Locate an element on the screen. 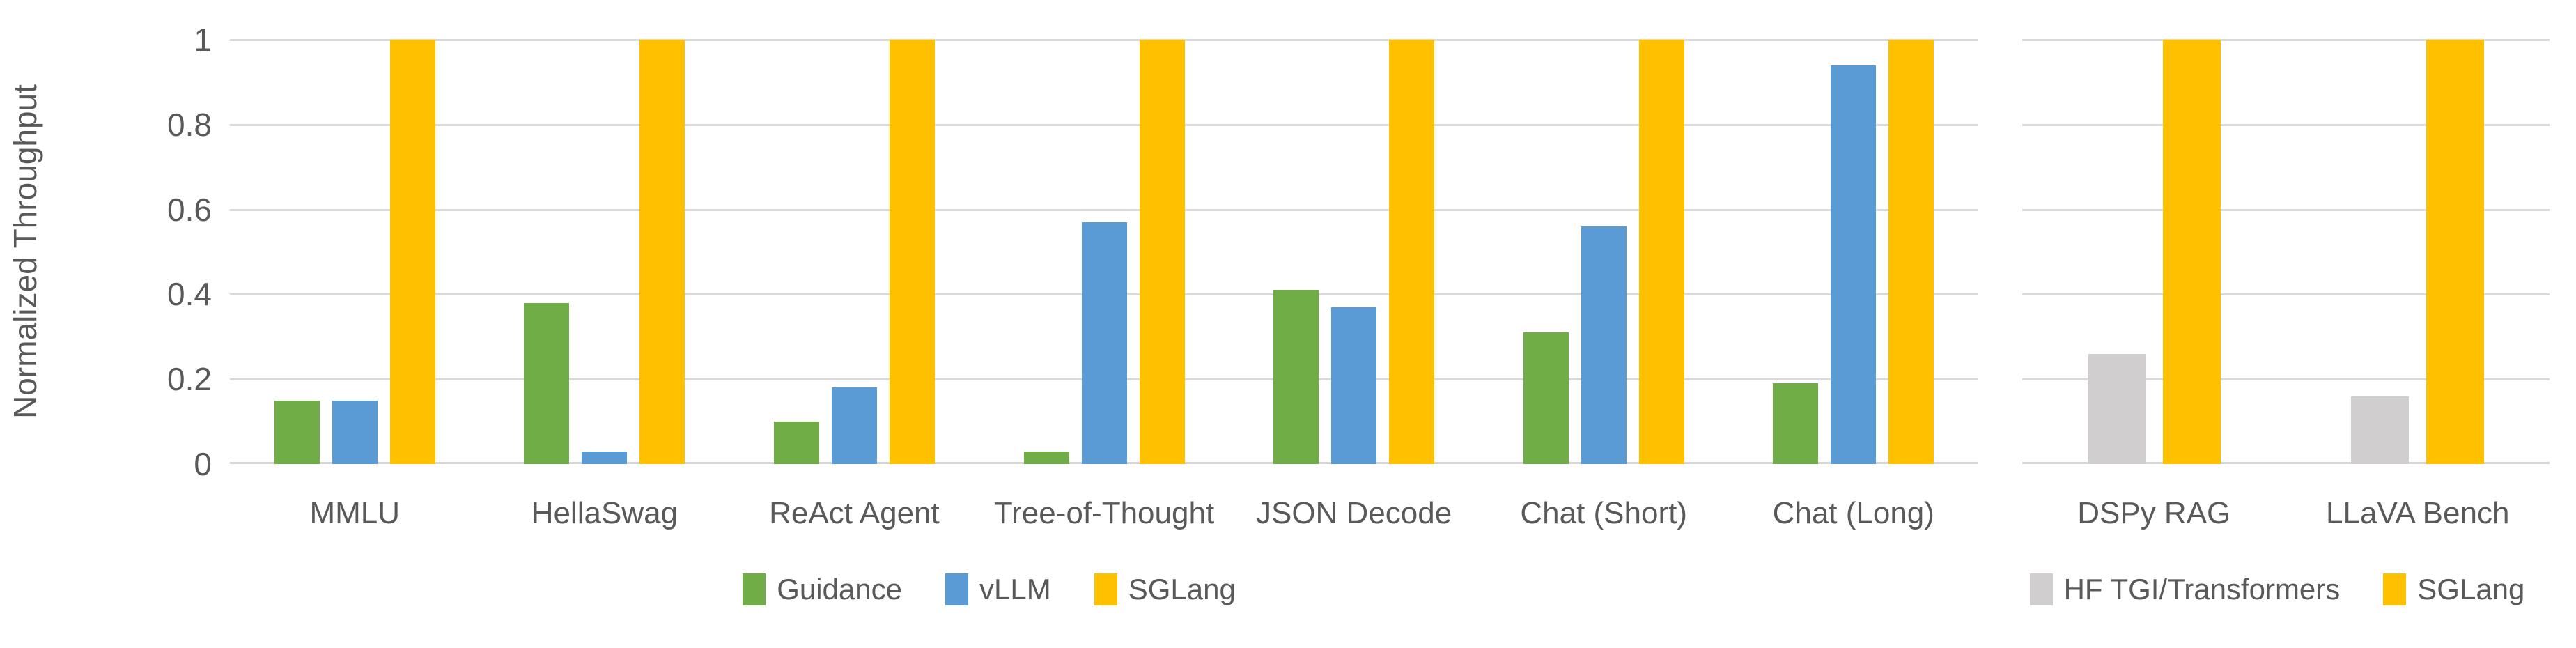  bar-sglang-dspy-rag is located at coordinates (2191, 252).